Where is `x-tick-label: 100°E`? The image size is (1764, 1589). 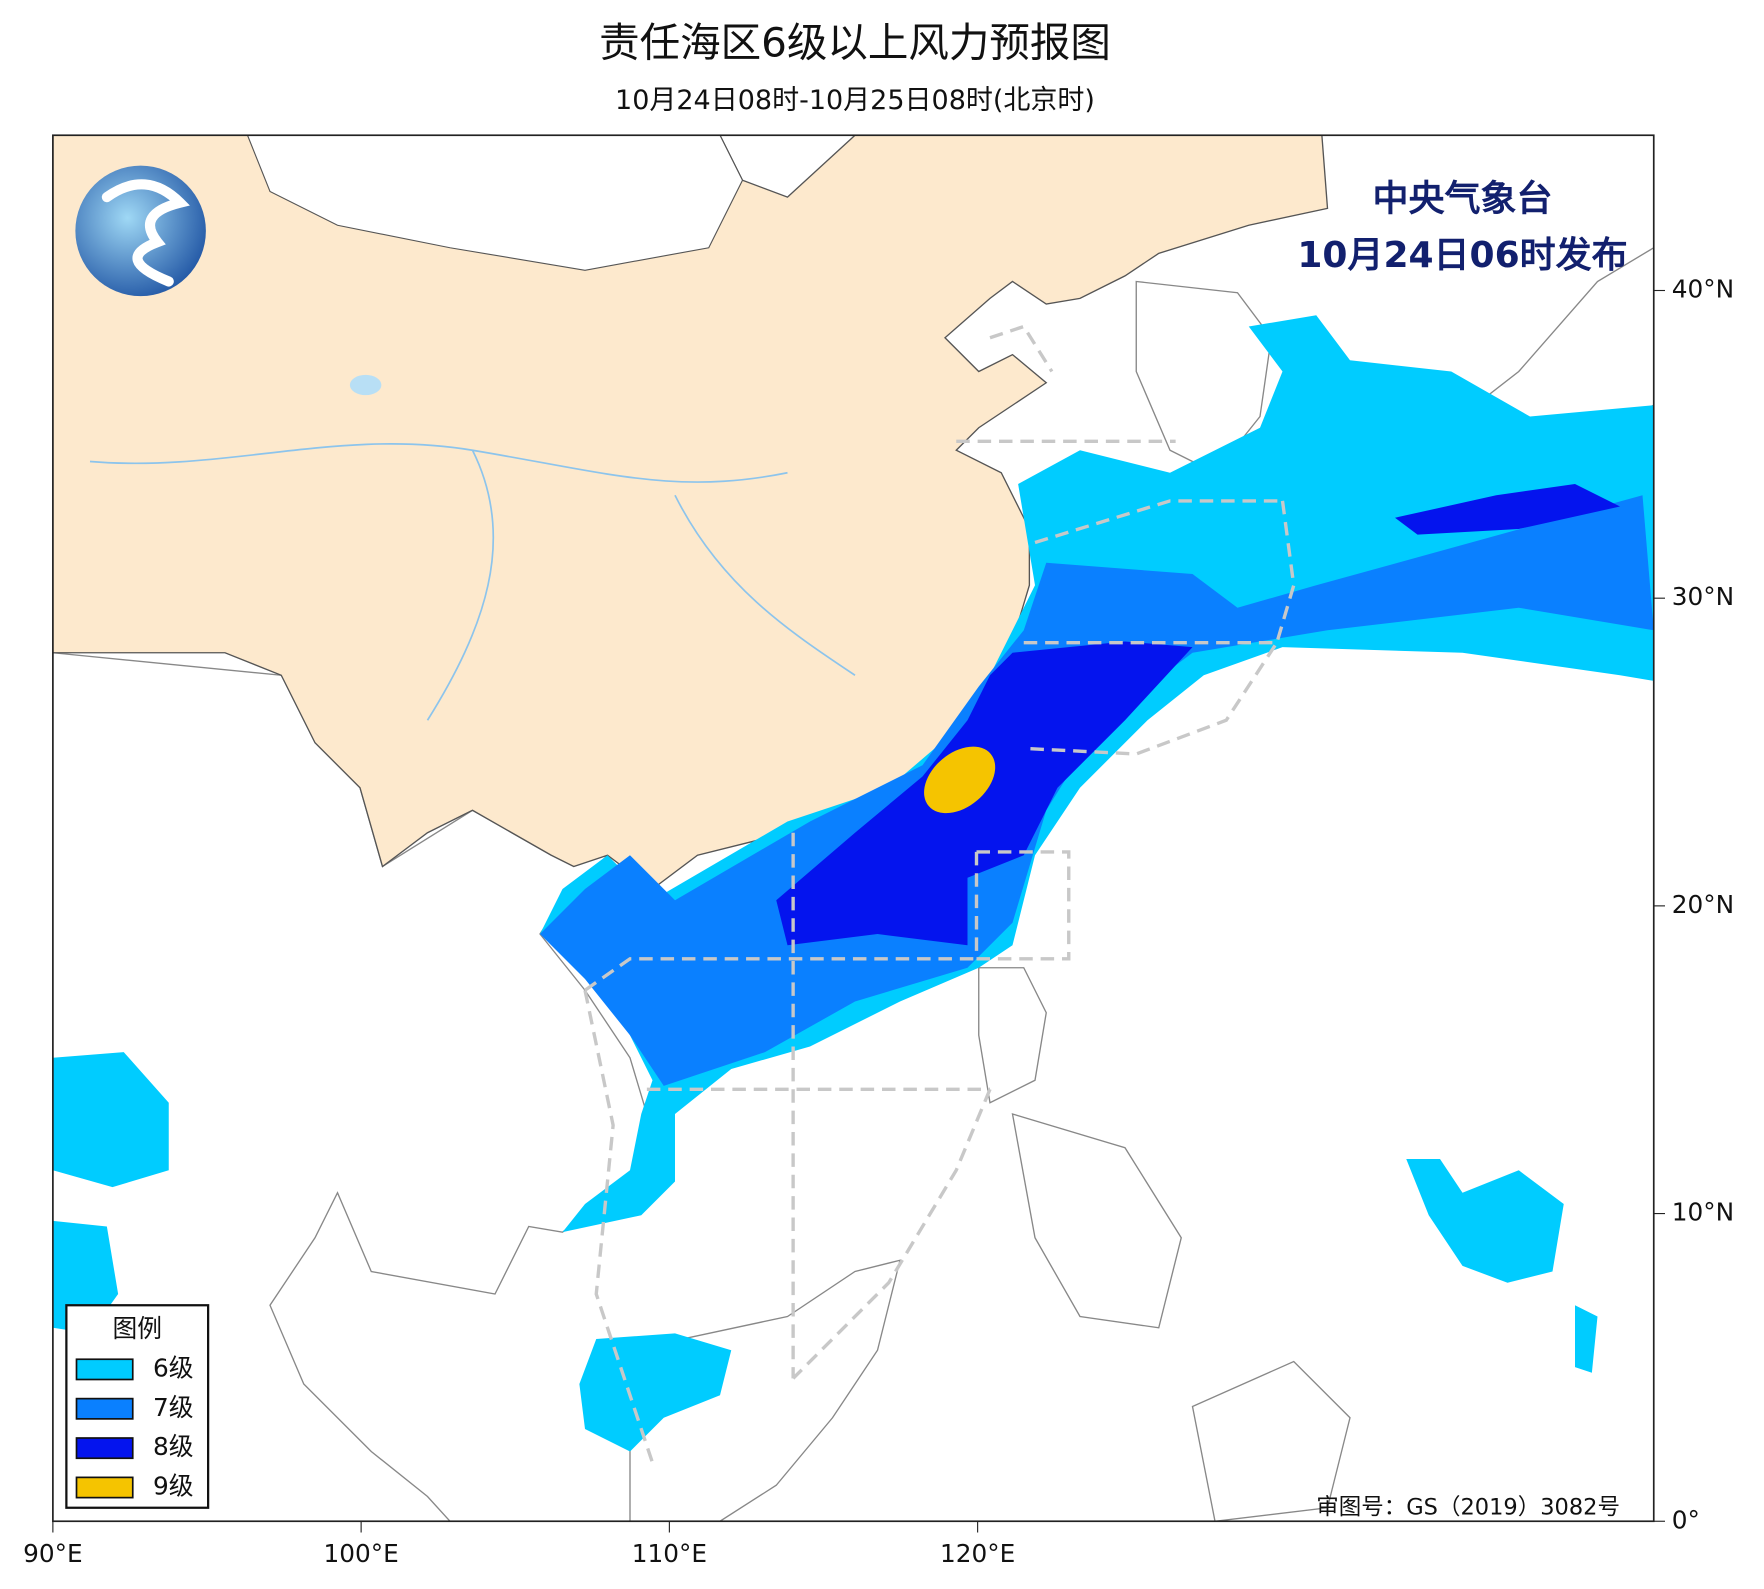 x-tick-label: 100°E is located at coordinates (360, 1553).